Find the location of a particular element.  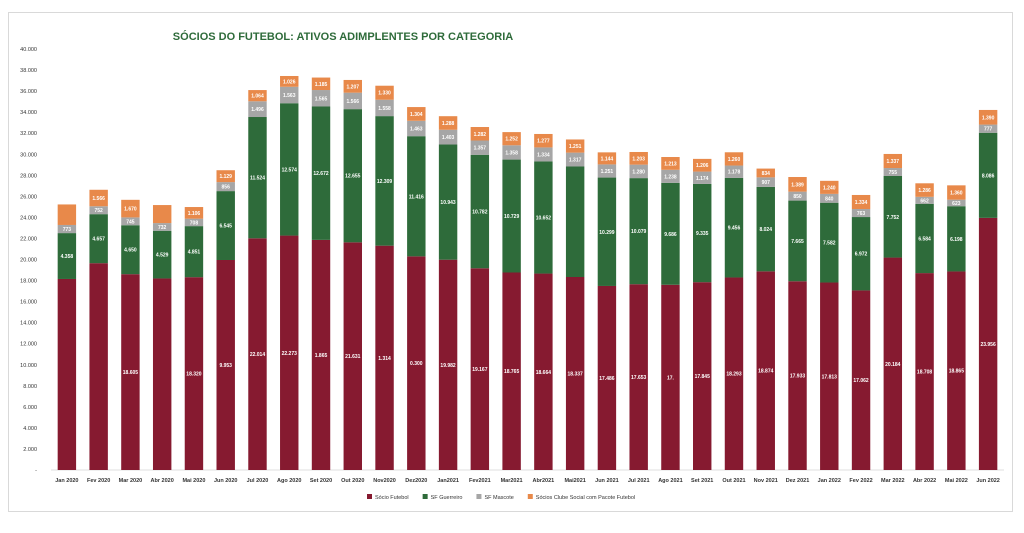

data-label: 1.563 is located at coordinates (289, 96).